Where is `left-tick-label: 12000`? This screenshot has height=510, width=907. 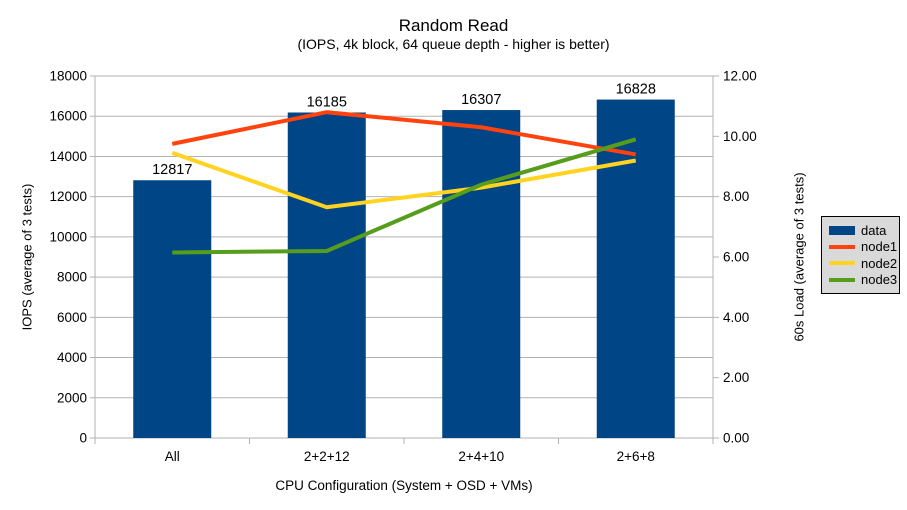
left-tick-label: 12000 is located at coordinates (68, 196).